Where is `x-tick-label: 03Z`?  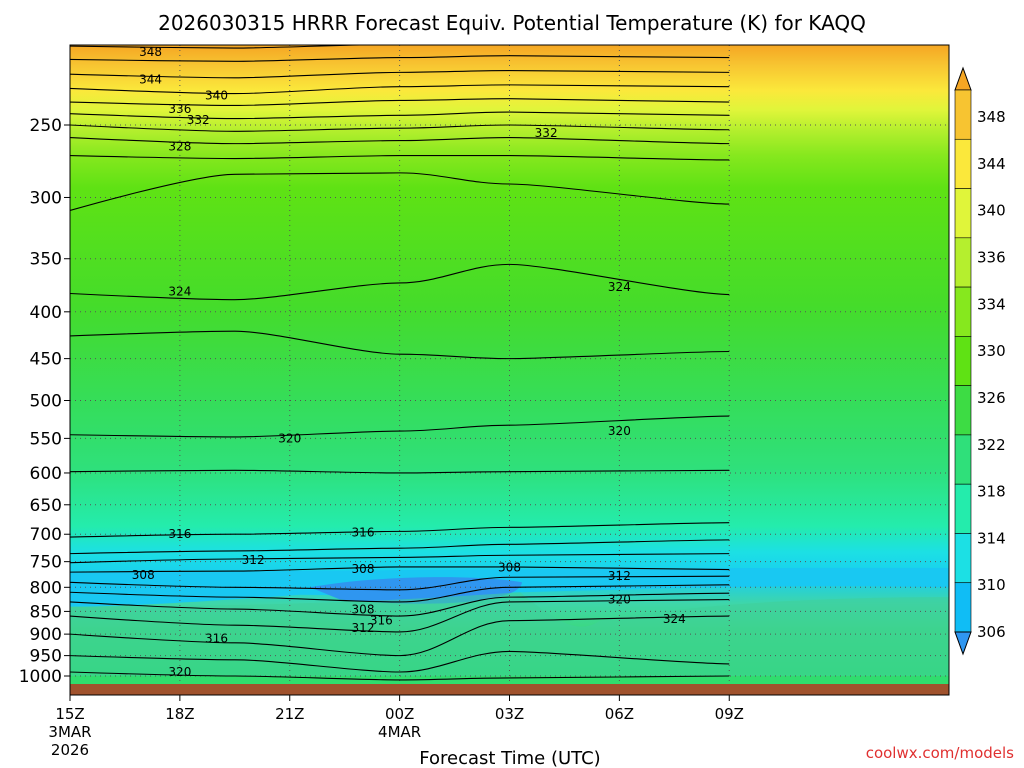 x-tick-label: 03Z is located at coordinates (509, 714).